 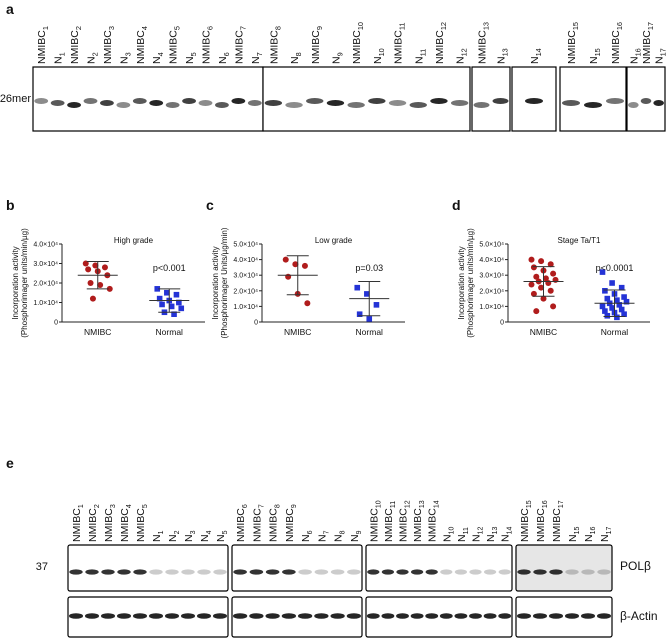 What do you see at coordinates (615, 268) in the screenshot?
I see `p-value: p<0.0001` at bounding box center [615, 268].